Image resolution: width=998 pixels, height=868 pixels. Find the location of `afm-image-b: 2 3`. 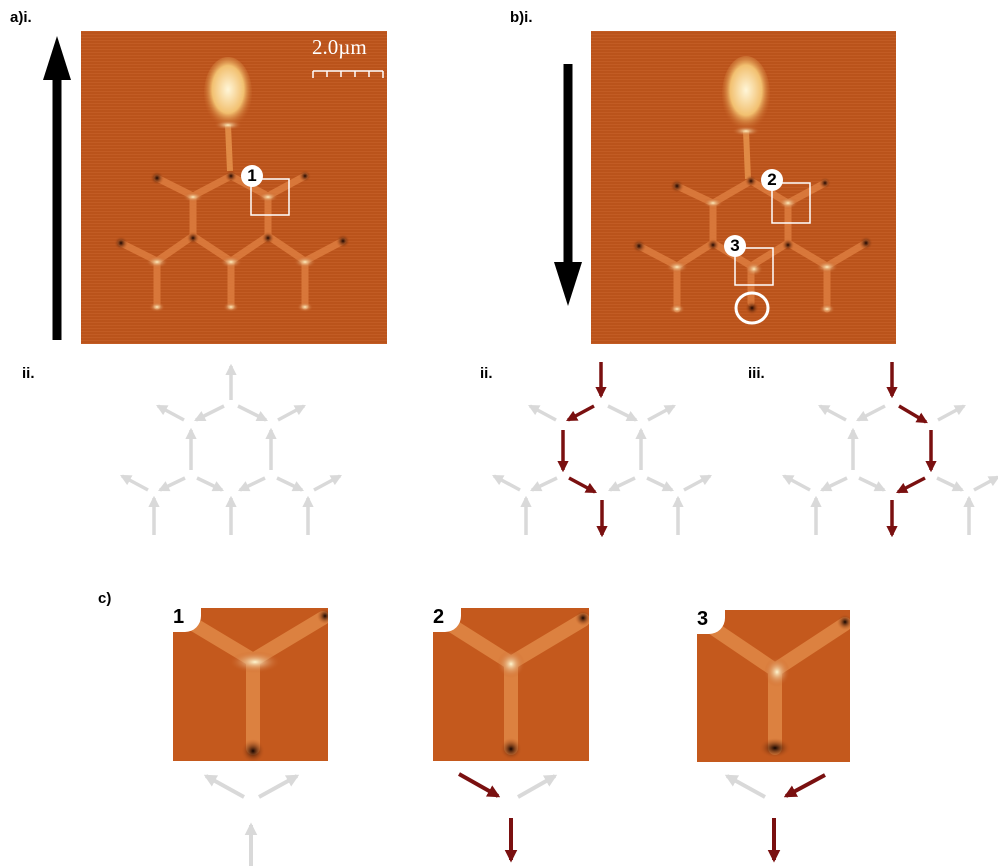

afm-image-b: 2 3 is located at coordinates (743, 187).